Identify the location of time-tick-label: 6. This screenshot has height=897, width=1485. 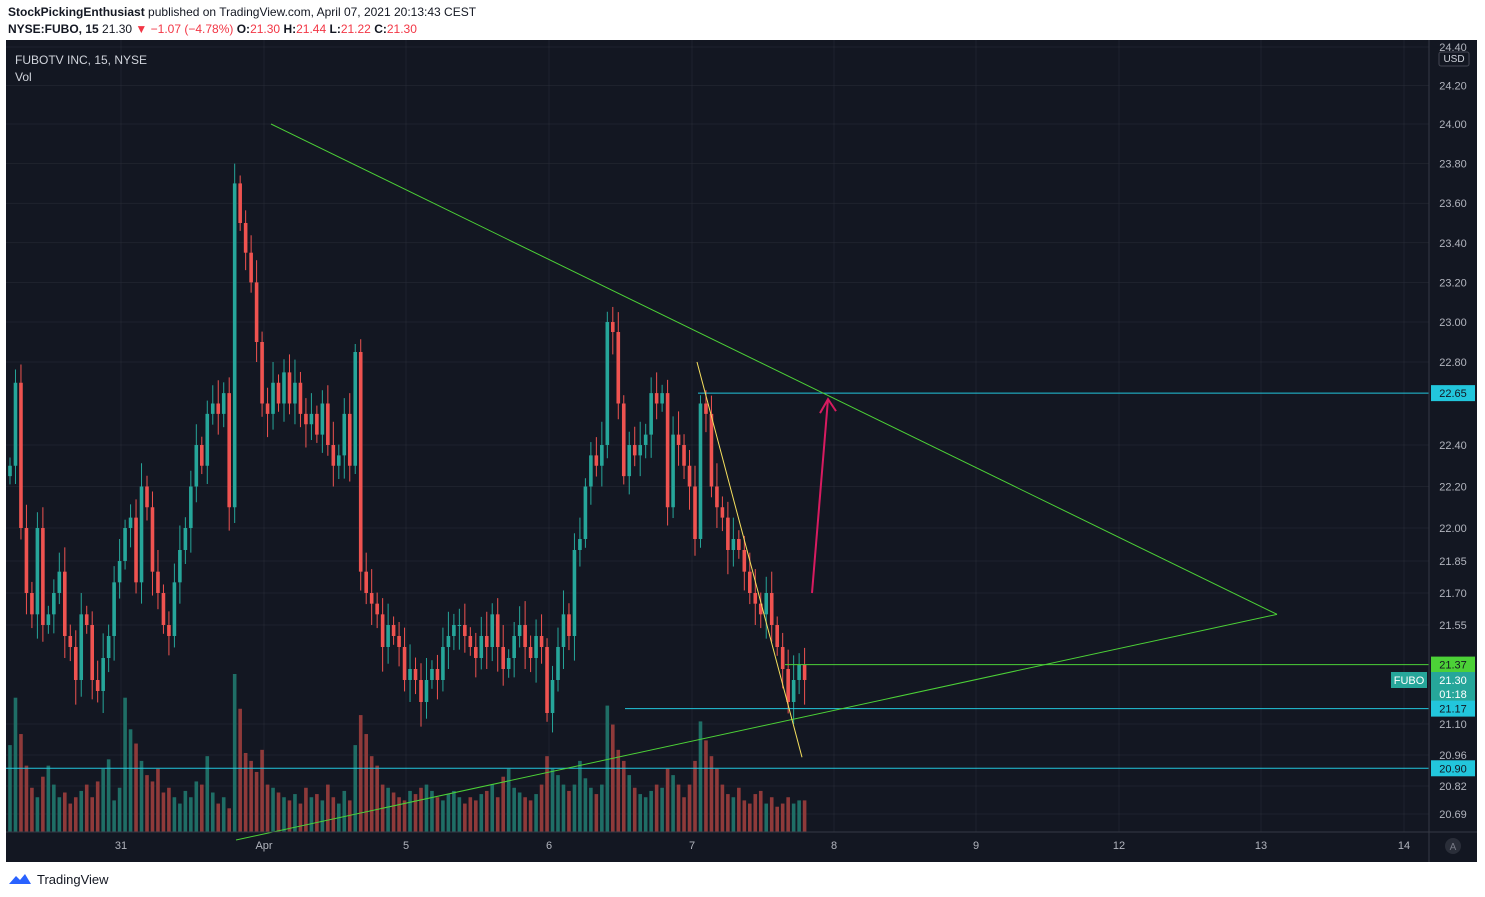
(549, 846).